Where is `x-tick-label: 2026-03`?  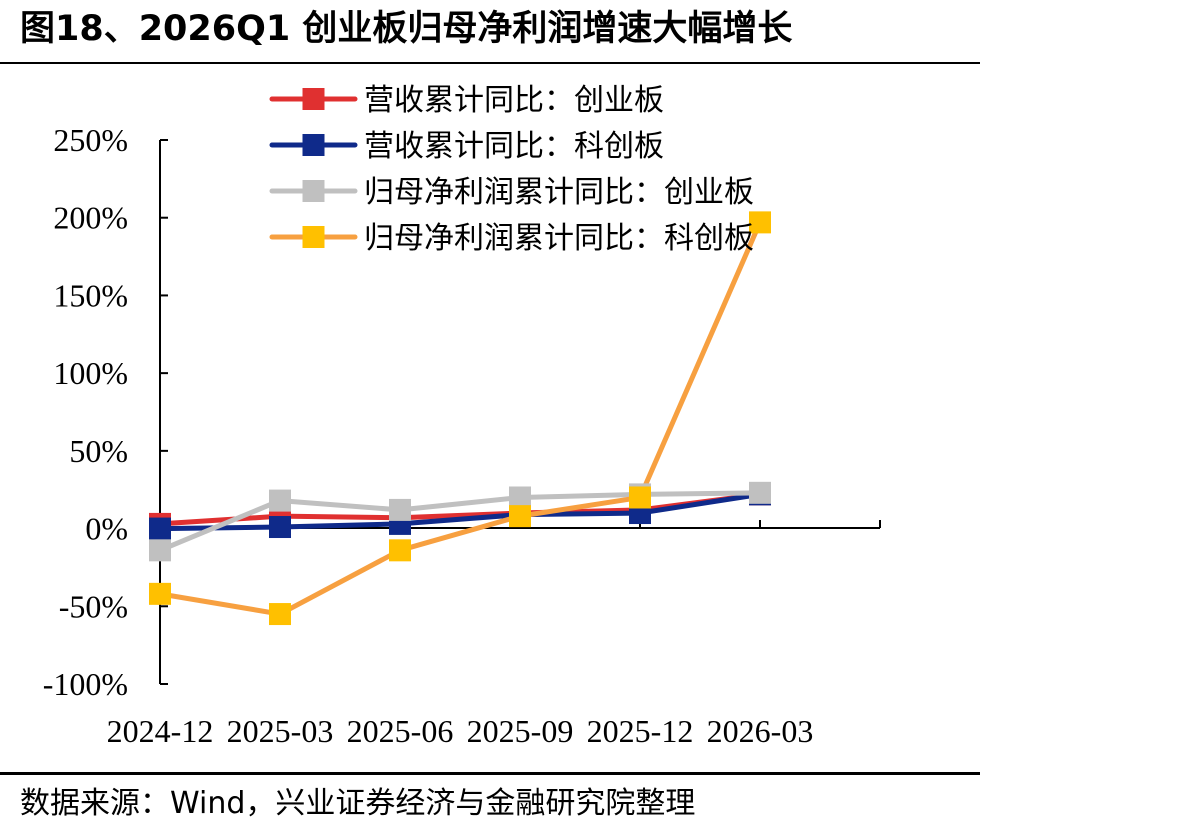
x-tick-label: 2026-03 is located at coordinates (760, 731).